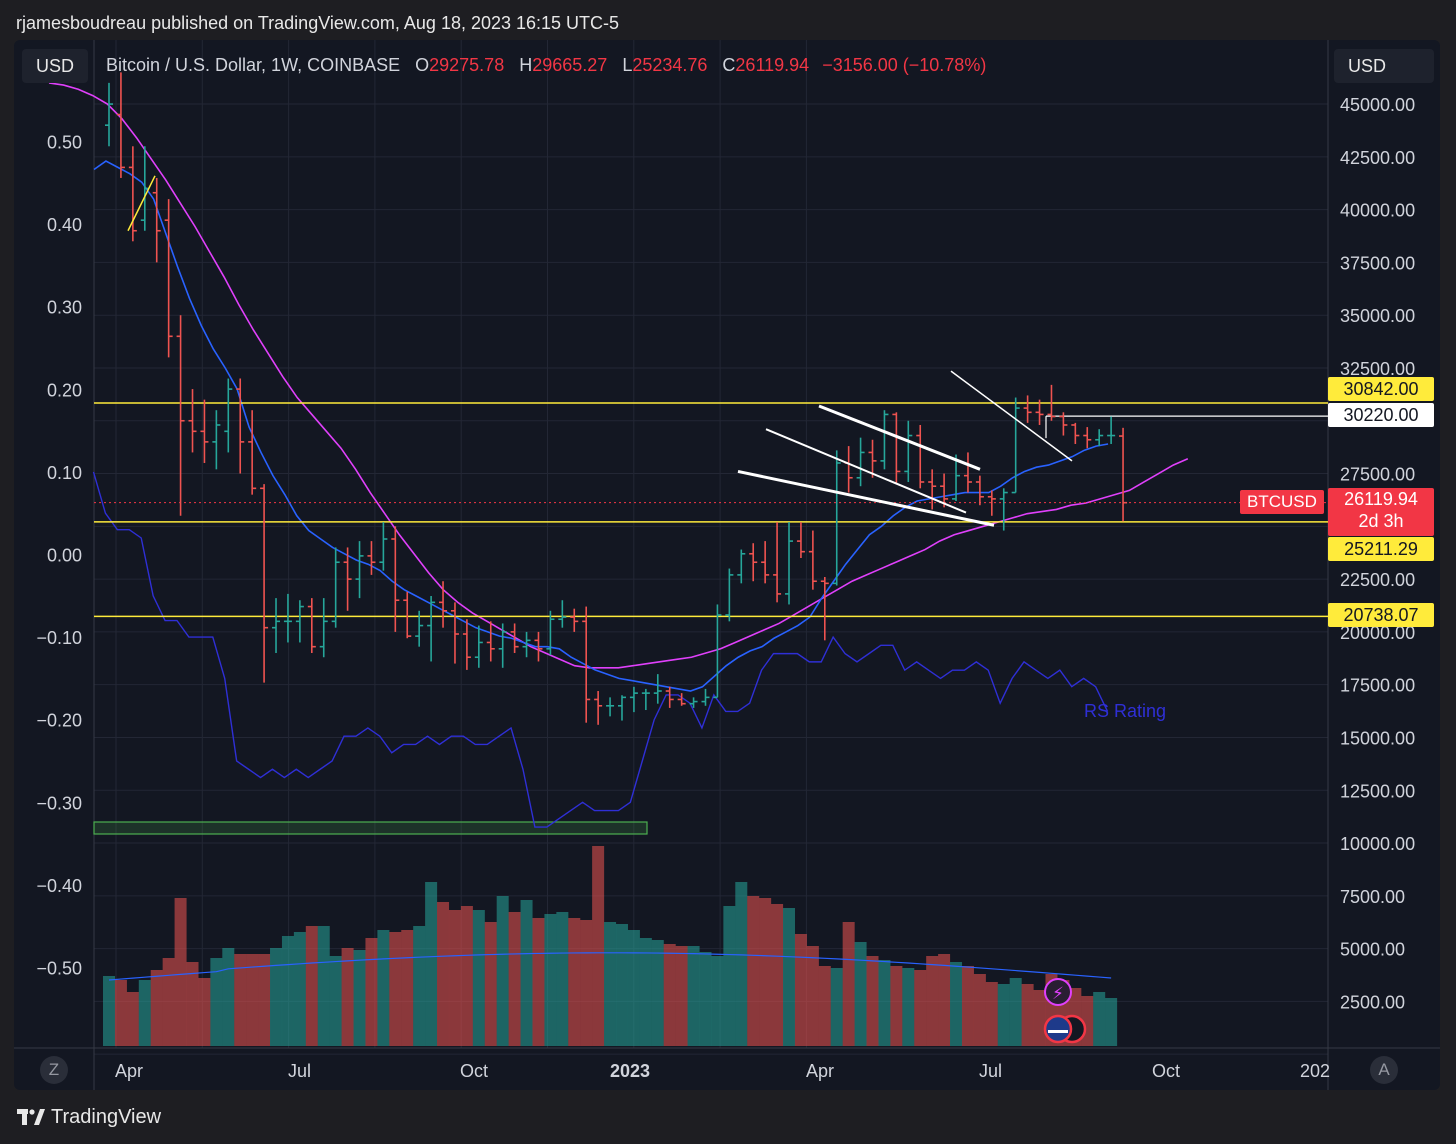  What do you see at coordinates (64, 225) in the screenshot?
I see `rs-axis-label: 0.40` at bounding box center [64, 225].